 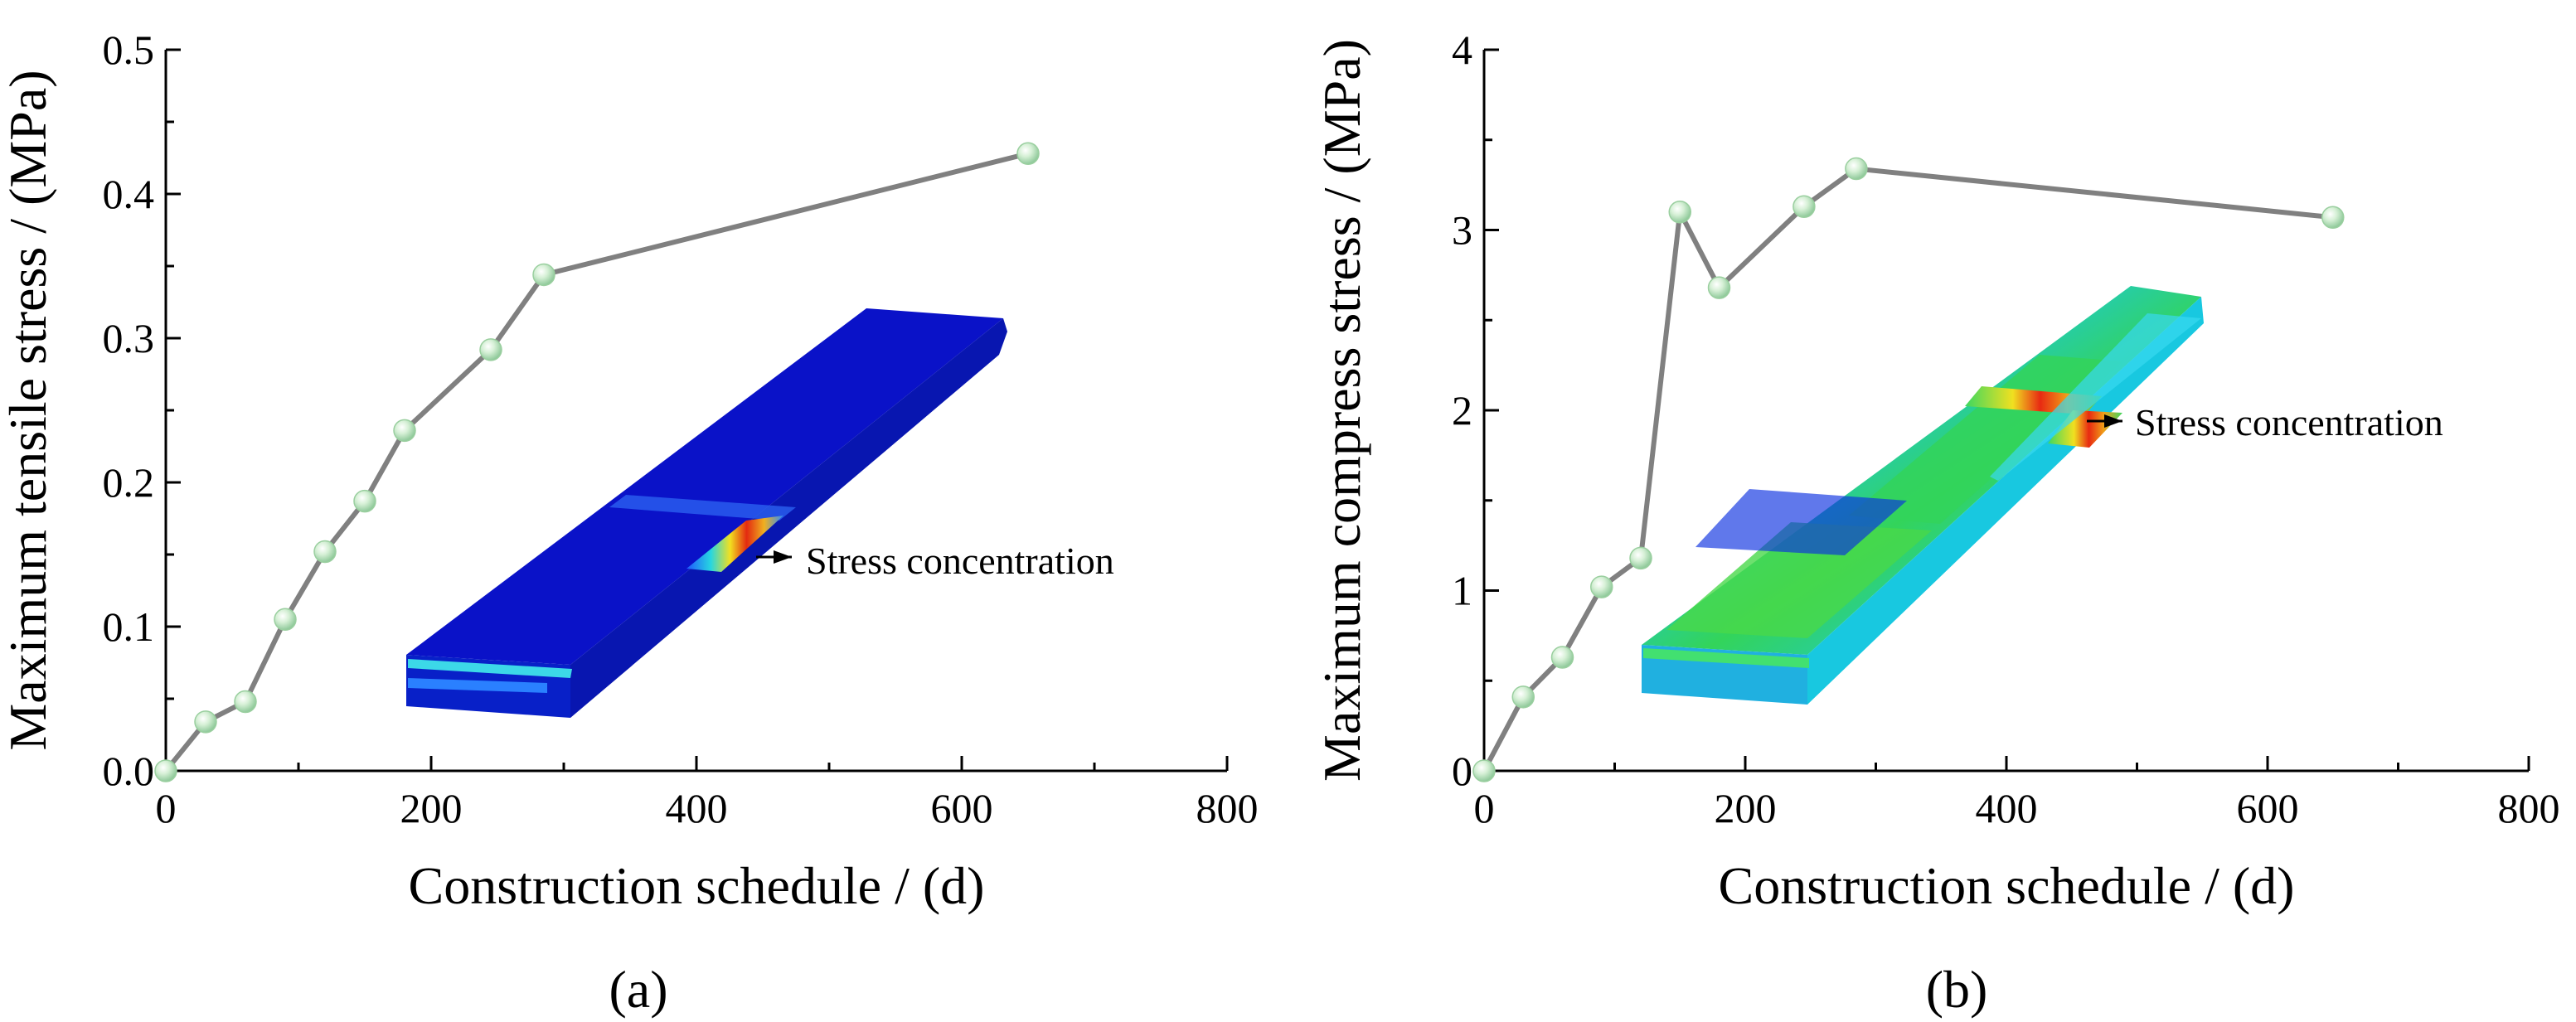 I want to click on panel-a-annotation-arrowhead, so click(x=783, y=557).